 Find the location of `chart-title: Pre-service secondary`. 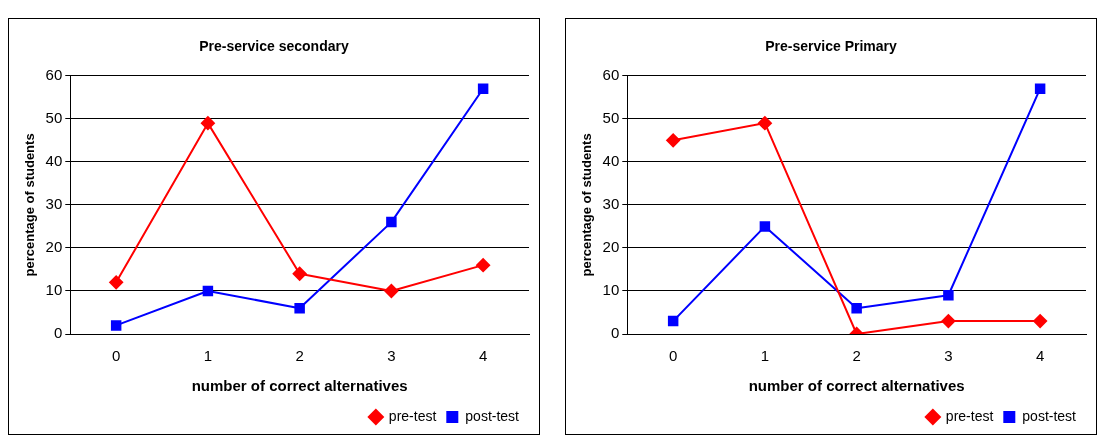

chart-title: Pre-service secondary is located at coordinates (274, 46).